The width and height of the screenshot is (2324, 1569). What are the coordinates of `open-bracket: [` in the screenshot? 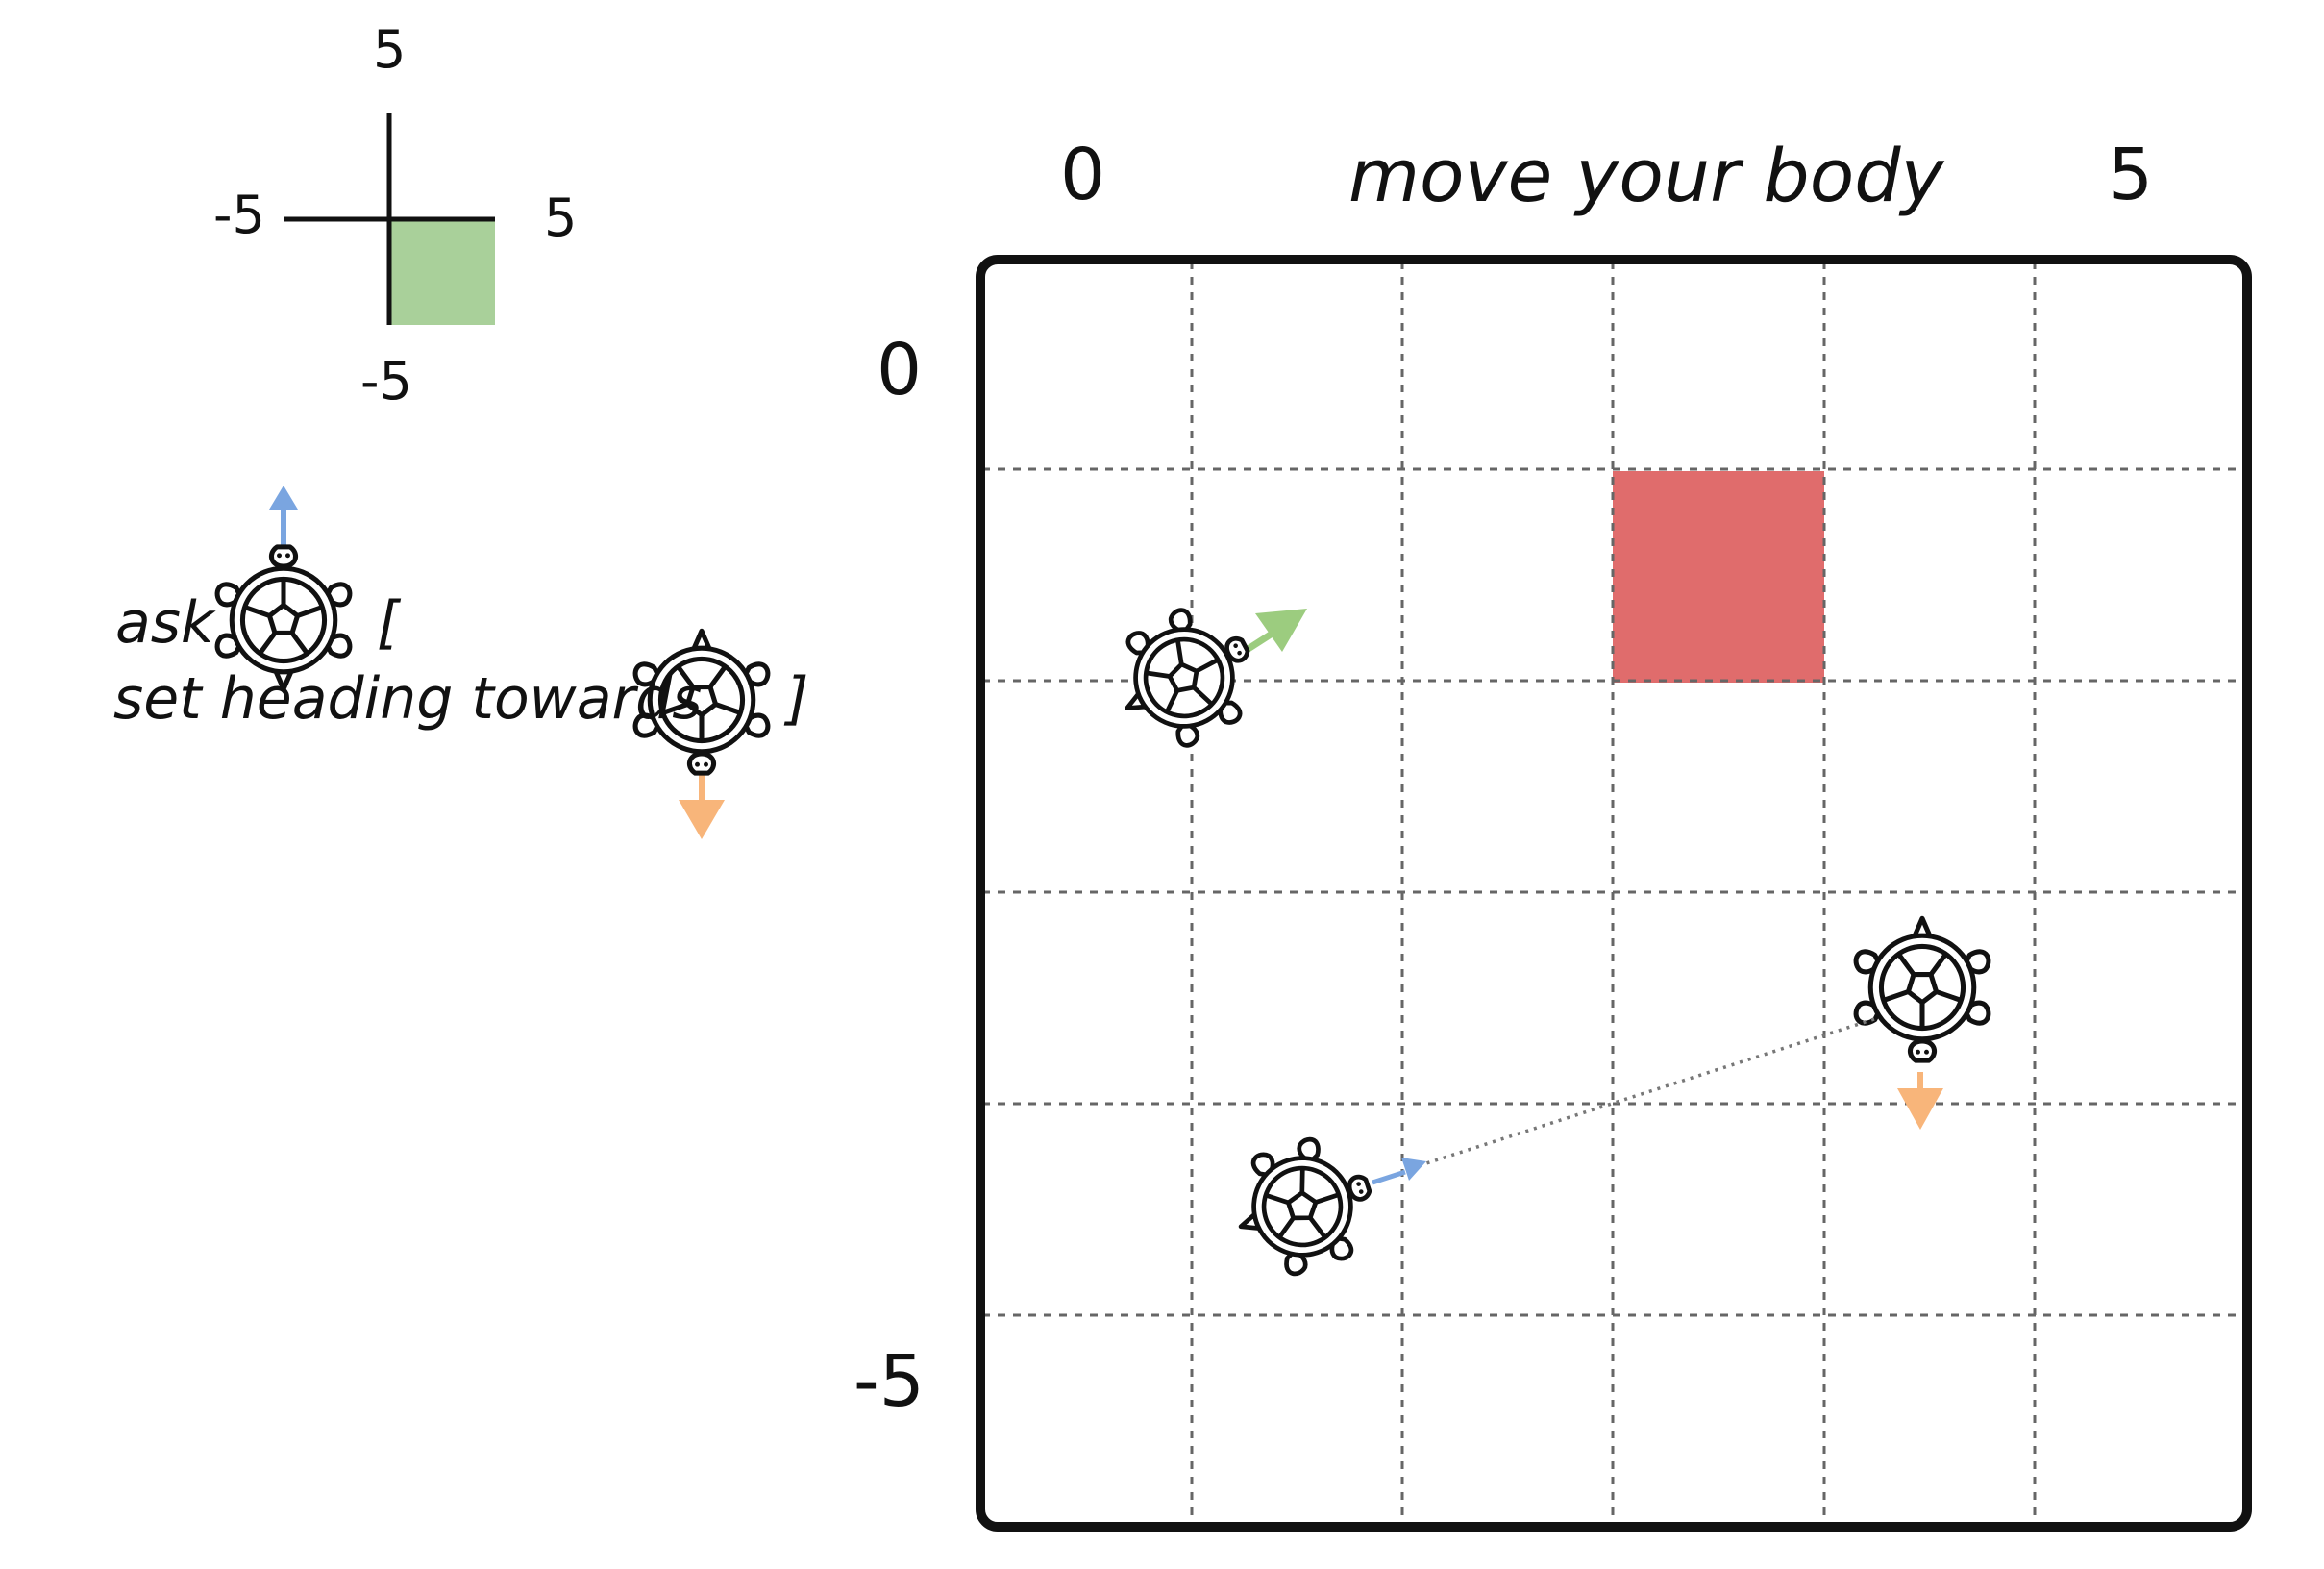 It's located at (388, 623).